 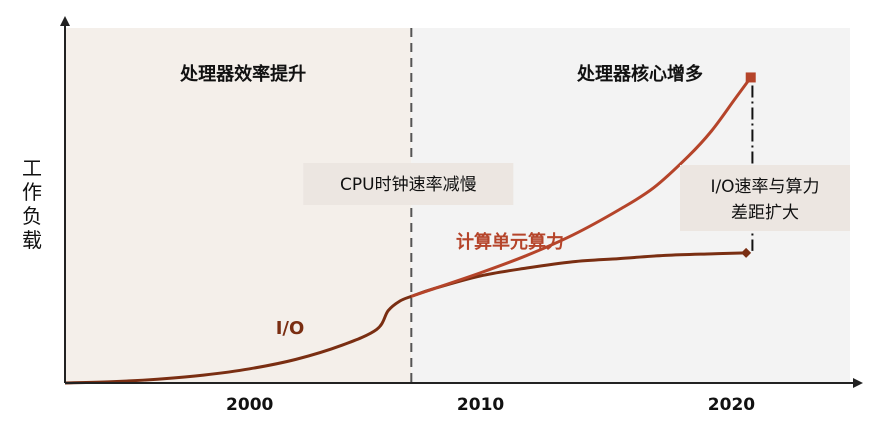 I want to click on series-label-compute: 计算单元算力, so click(x=510, y=242).